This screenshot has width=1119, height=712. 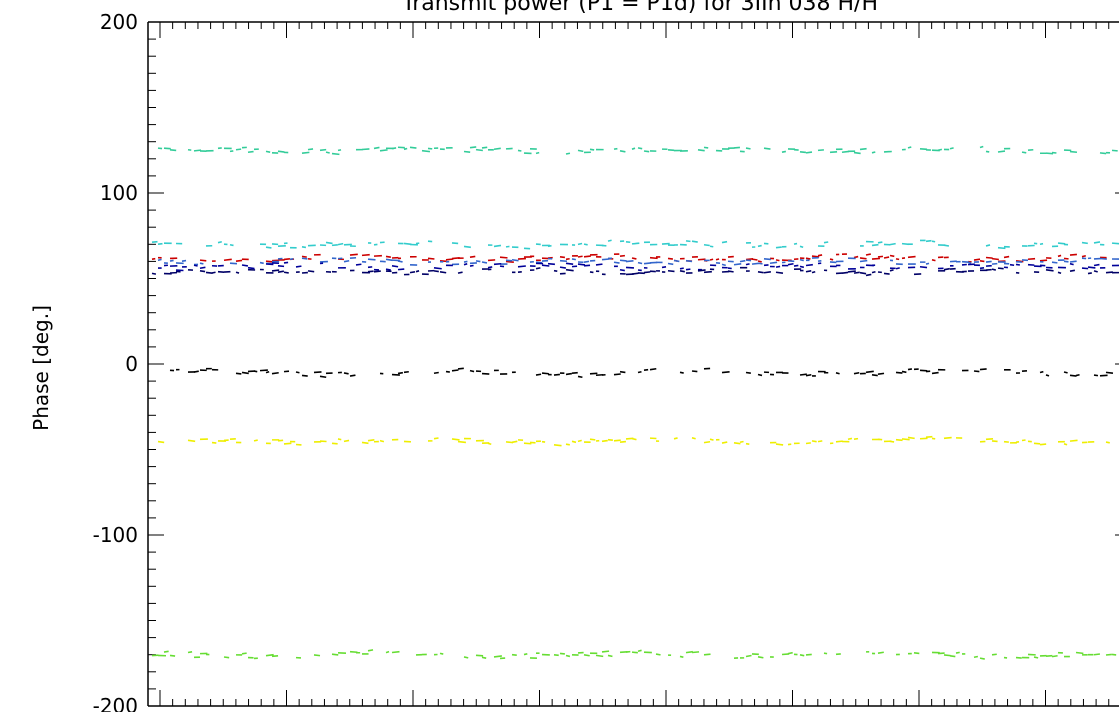 I want to click on y-tick-label: 100, so click(x=119, y=193).